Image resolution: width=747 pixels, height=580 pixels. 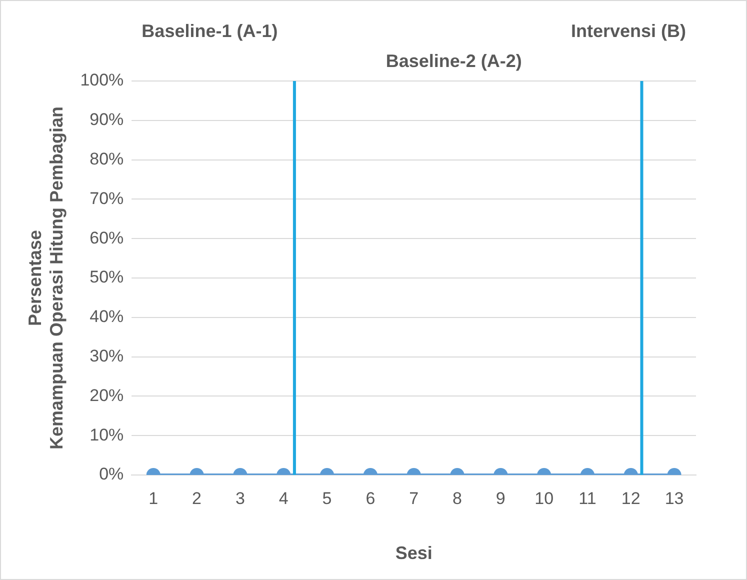 I want to click on x-tick-label: 5, so click(x=327, y=498).